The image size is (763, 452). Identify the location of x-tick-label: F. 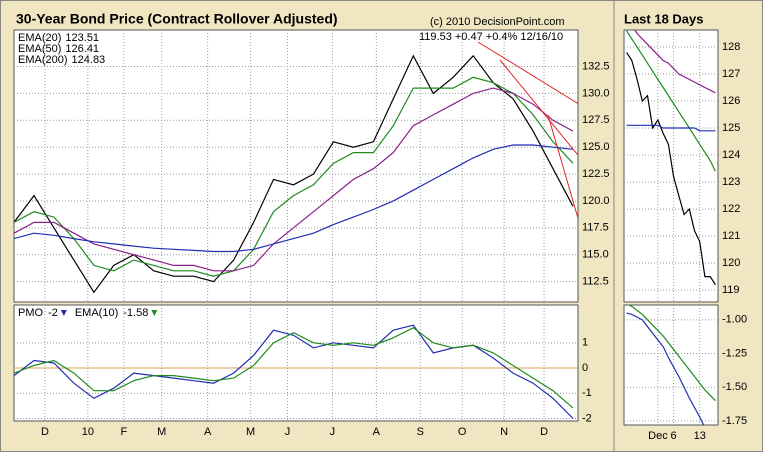
(123, 432).